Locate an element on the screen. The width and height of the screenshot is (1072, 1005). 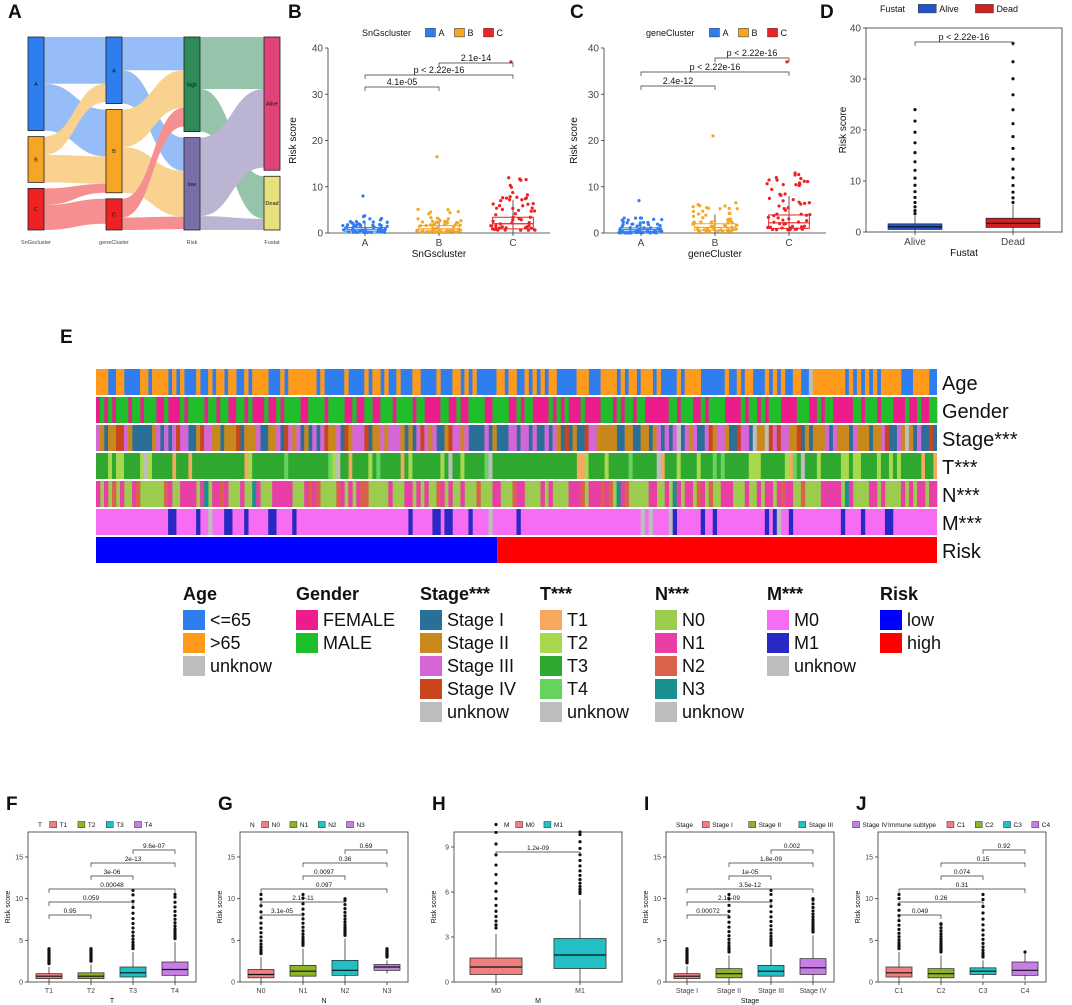
box is located at coordinates (813, 966).